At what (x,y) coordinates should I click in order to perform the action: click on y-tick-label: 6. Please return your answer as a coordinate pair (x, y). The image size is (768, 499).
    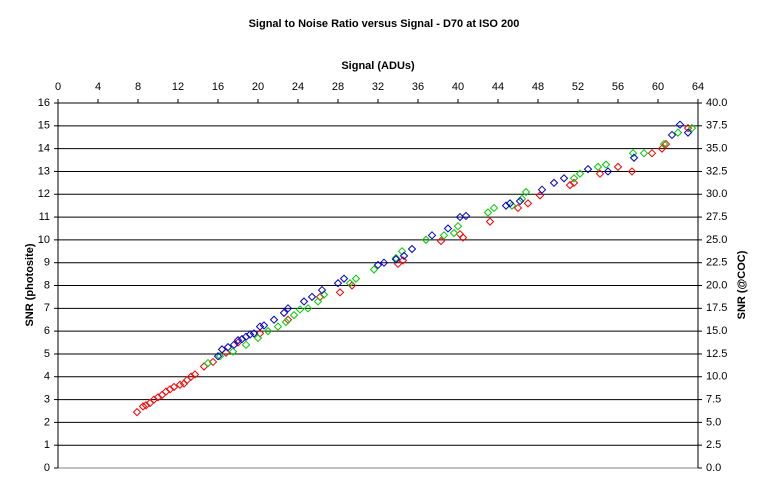
    Looking at the image, I should click on (47, 331).